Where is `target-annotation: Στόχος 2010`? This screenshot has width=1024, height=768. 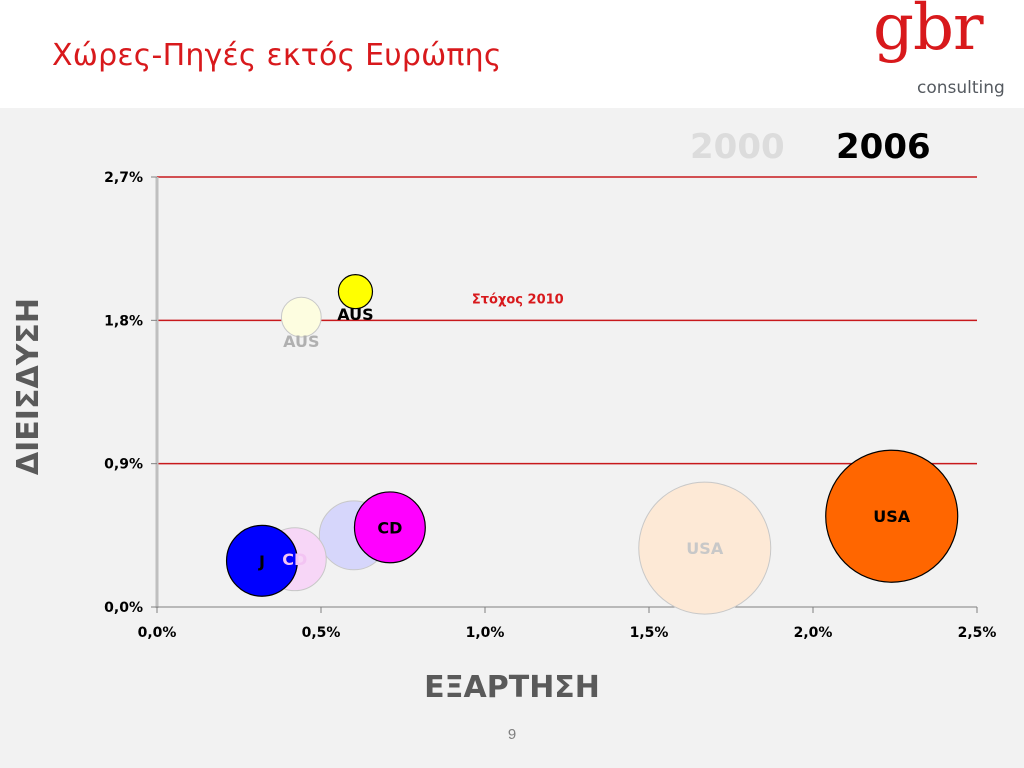
target-annotation: Στόχος 2010 is located at coordinates (518, 300).